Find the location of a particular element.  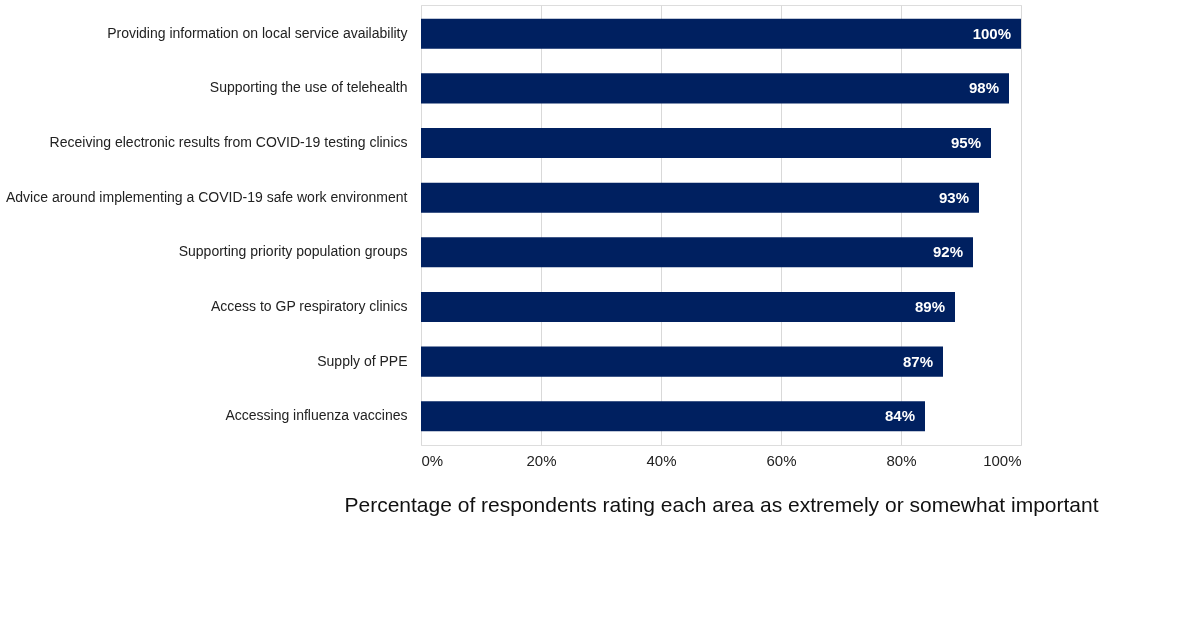

data-label: 93% is located at coordinates (953, 197).